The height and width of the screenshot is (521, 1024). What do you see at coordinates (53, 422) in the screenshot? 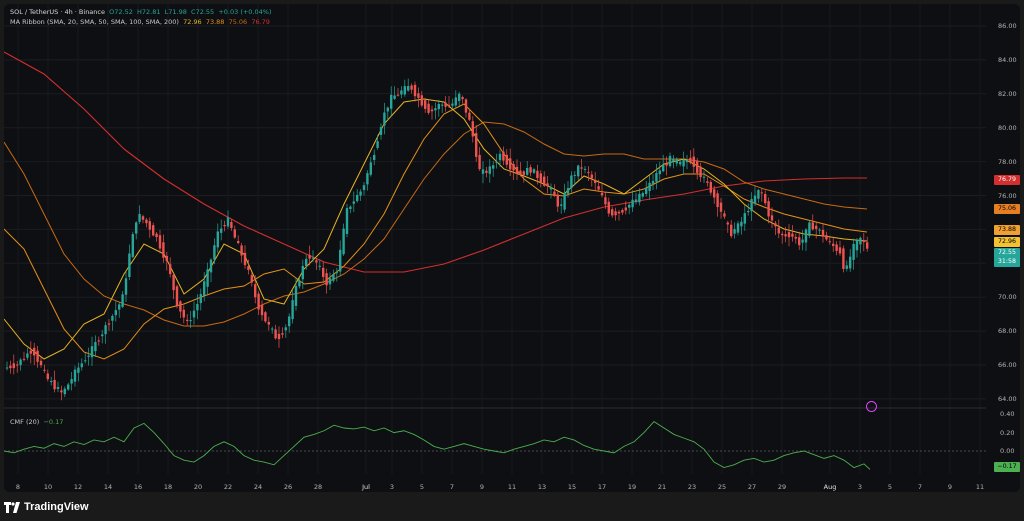
I see `cmf-value: −0.17` at bounding box center [53, 422].